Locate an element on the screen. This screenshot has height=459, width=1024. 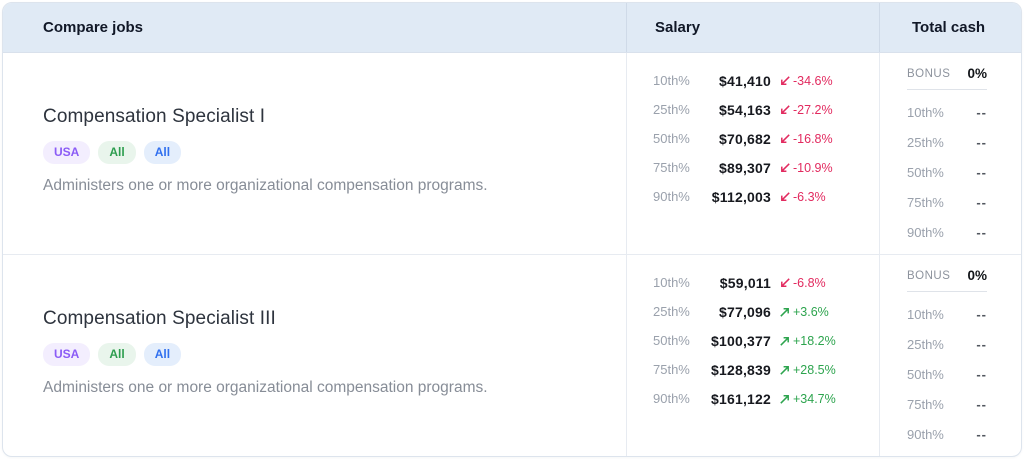
salary-percentile-row: 10th% $41,410 -34.6% is located at coordinates (747, 80).